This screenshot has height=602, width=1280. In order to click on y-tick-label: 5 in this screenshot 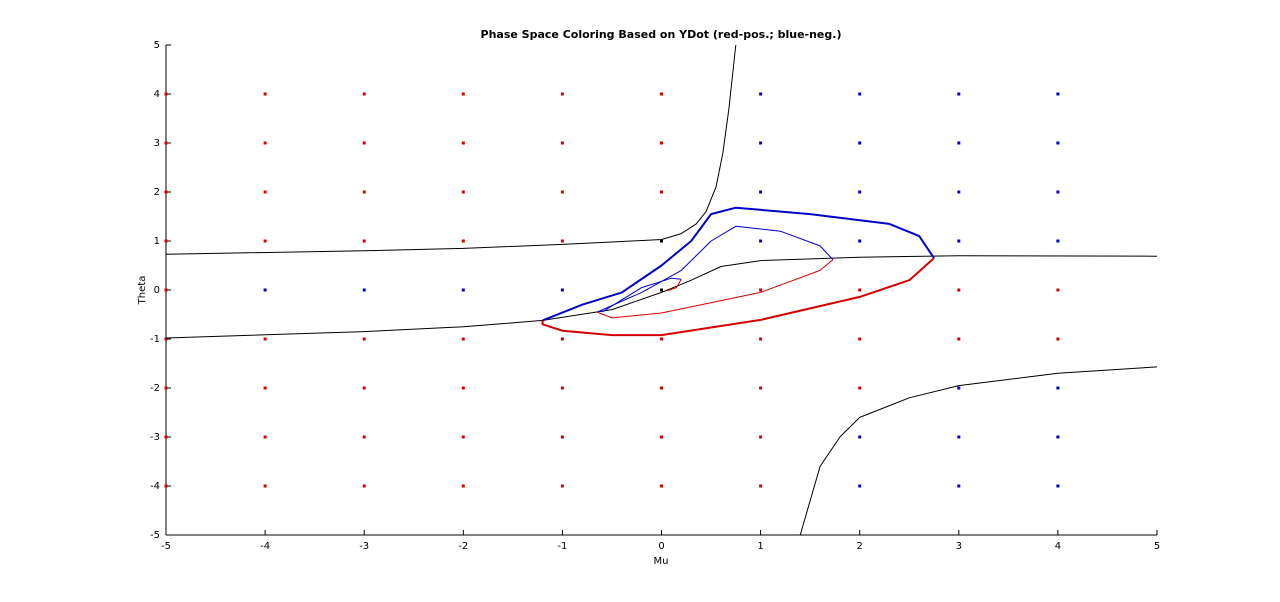, I will do `click(157, 45)`.